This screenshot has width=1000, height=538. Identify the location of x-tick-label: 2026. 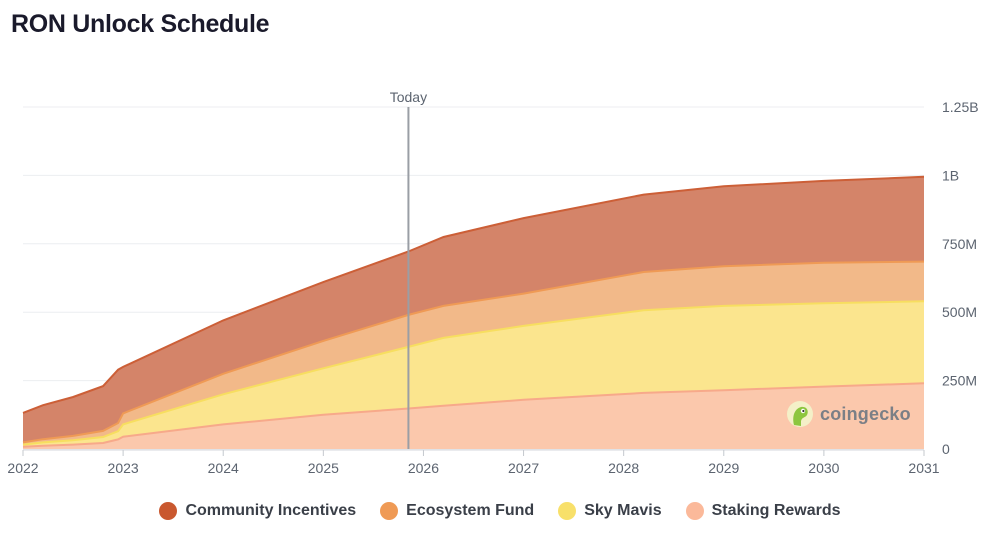
(423, 468).